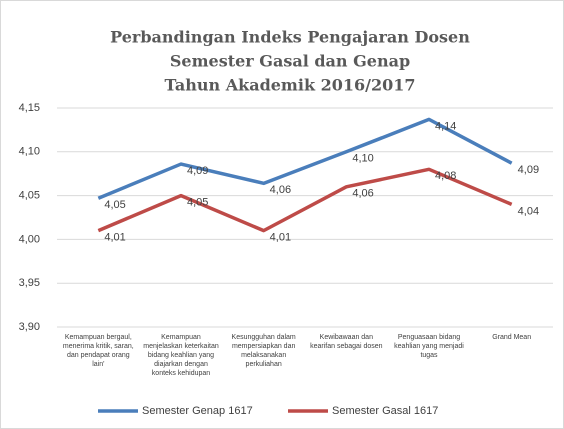 The width and height of the screenshot is (564, 429). Describe the element at coordinates (290, 37) in the screenshot. I see `chart-title: Perbandingan Indeks Pengajaran Dosen` at that location.